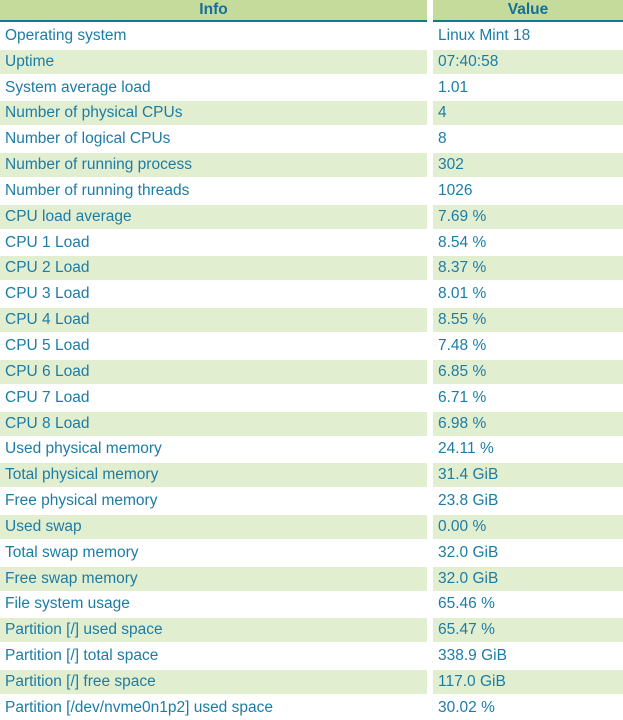  I want to click on value-cell: 8.01 %, so click(462, 294).